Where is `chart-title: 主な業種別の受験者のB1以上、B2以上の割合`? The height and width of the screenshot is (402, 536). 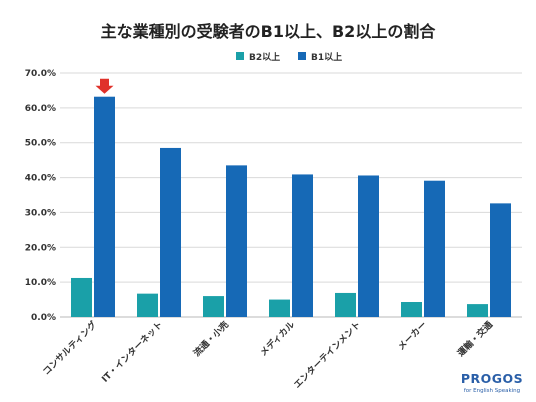
chart-title: 主な業種別の受験者のB1以上、B2以上の割合 is located at coordinates (269, 31).